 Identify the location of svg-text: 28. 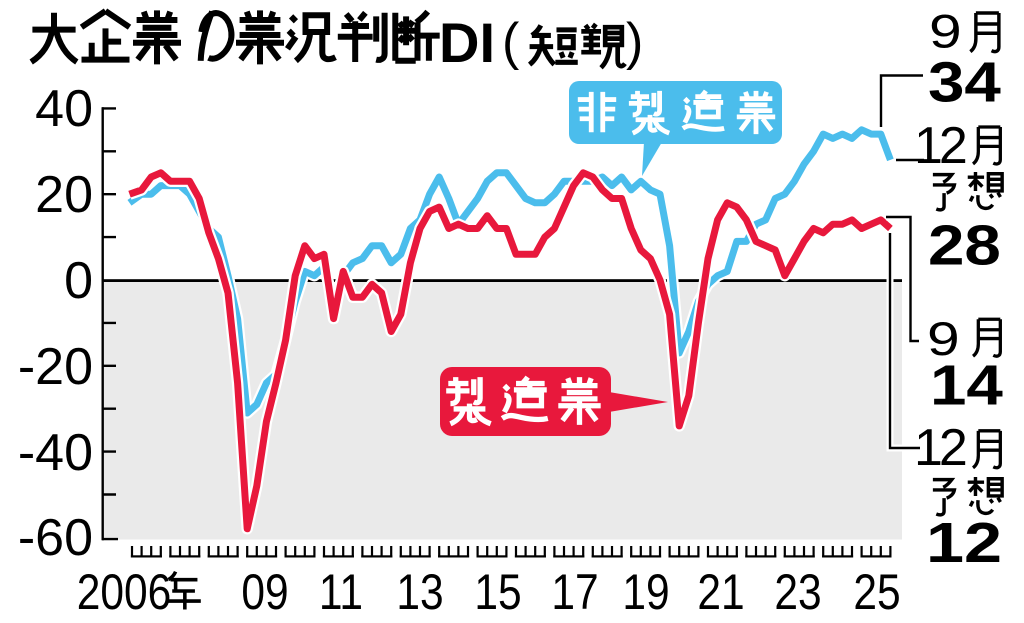
(964, 245).